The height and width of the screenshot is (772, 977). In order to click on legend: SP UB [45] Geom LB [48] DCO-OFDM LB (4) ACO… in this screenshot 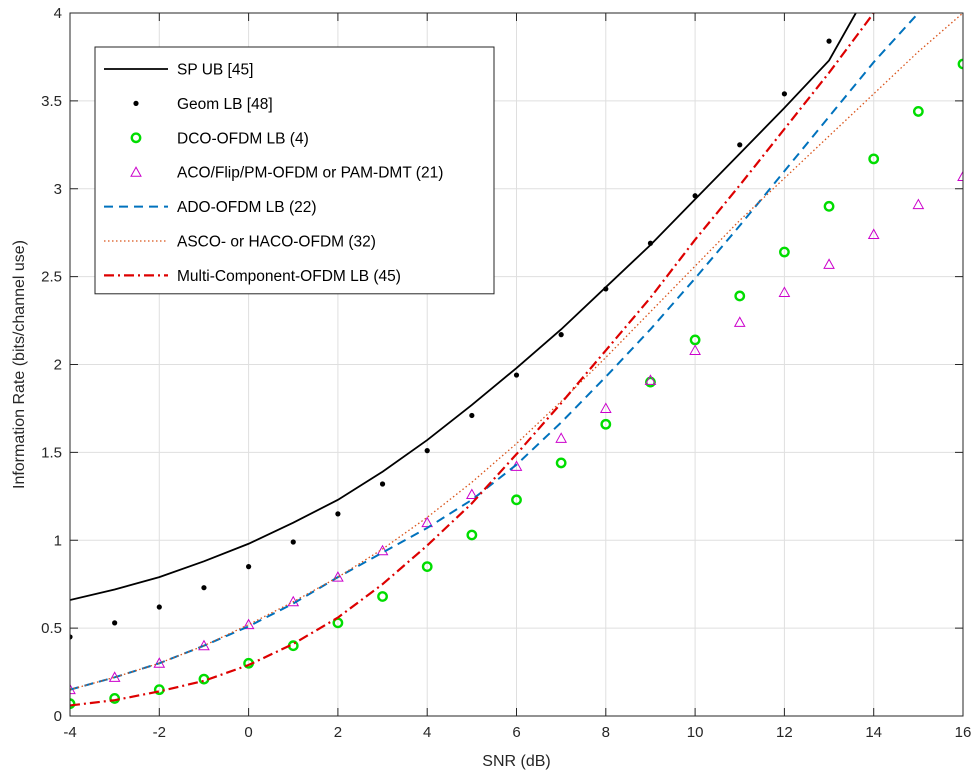, I will do `click(294, 170)`.